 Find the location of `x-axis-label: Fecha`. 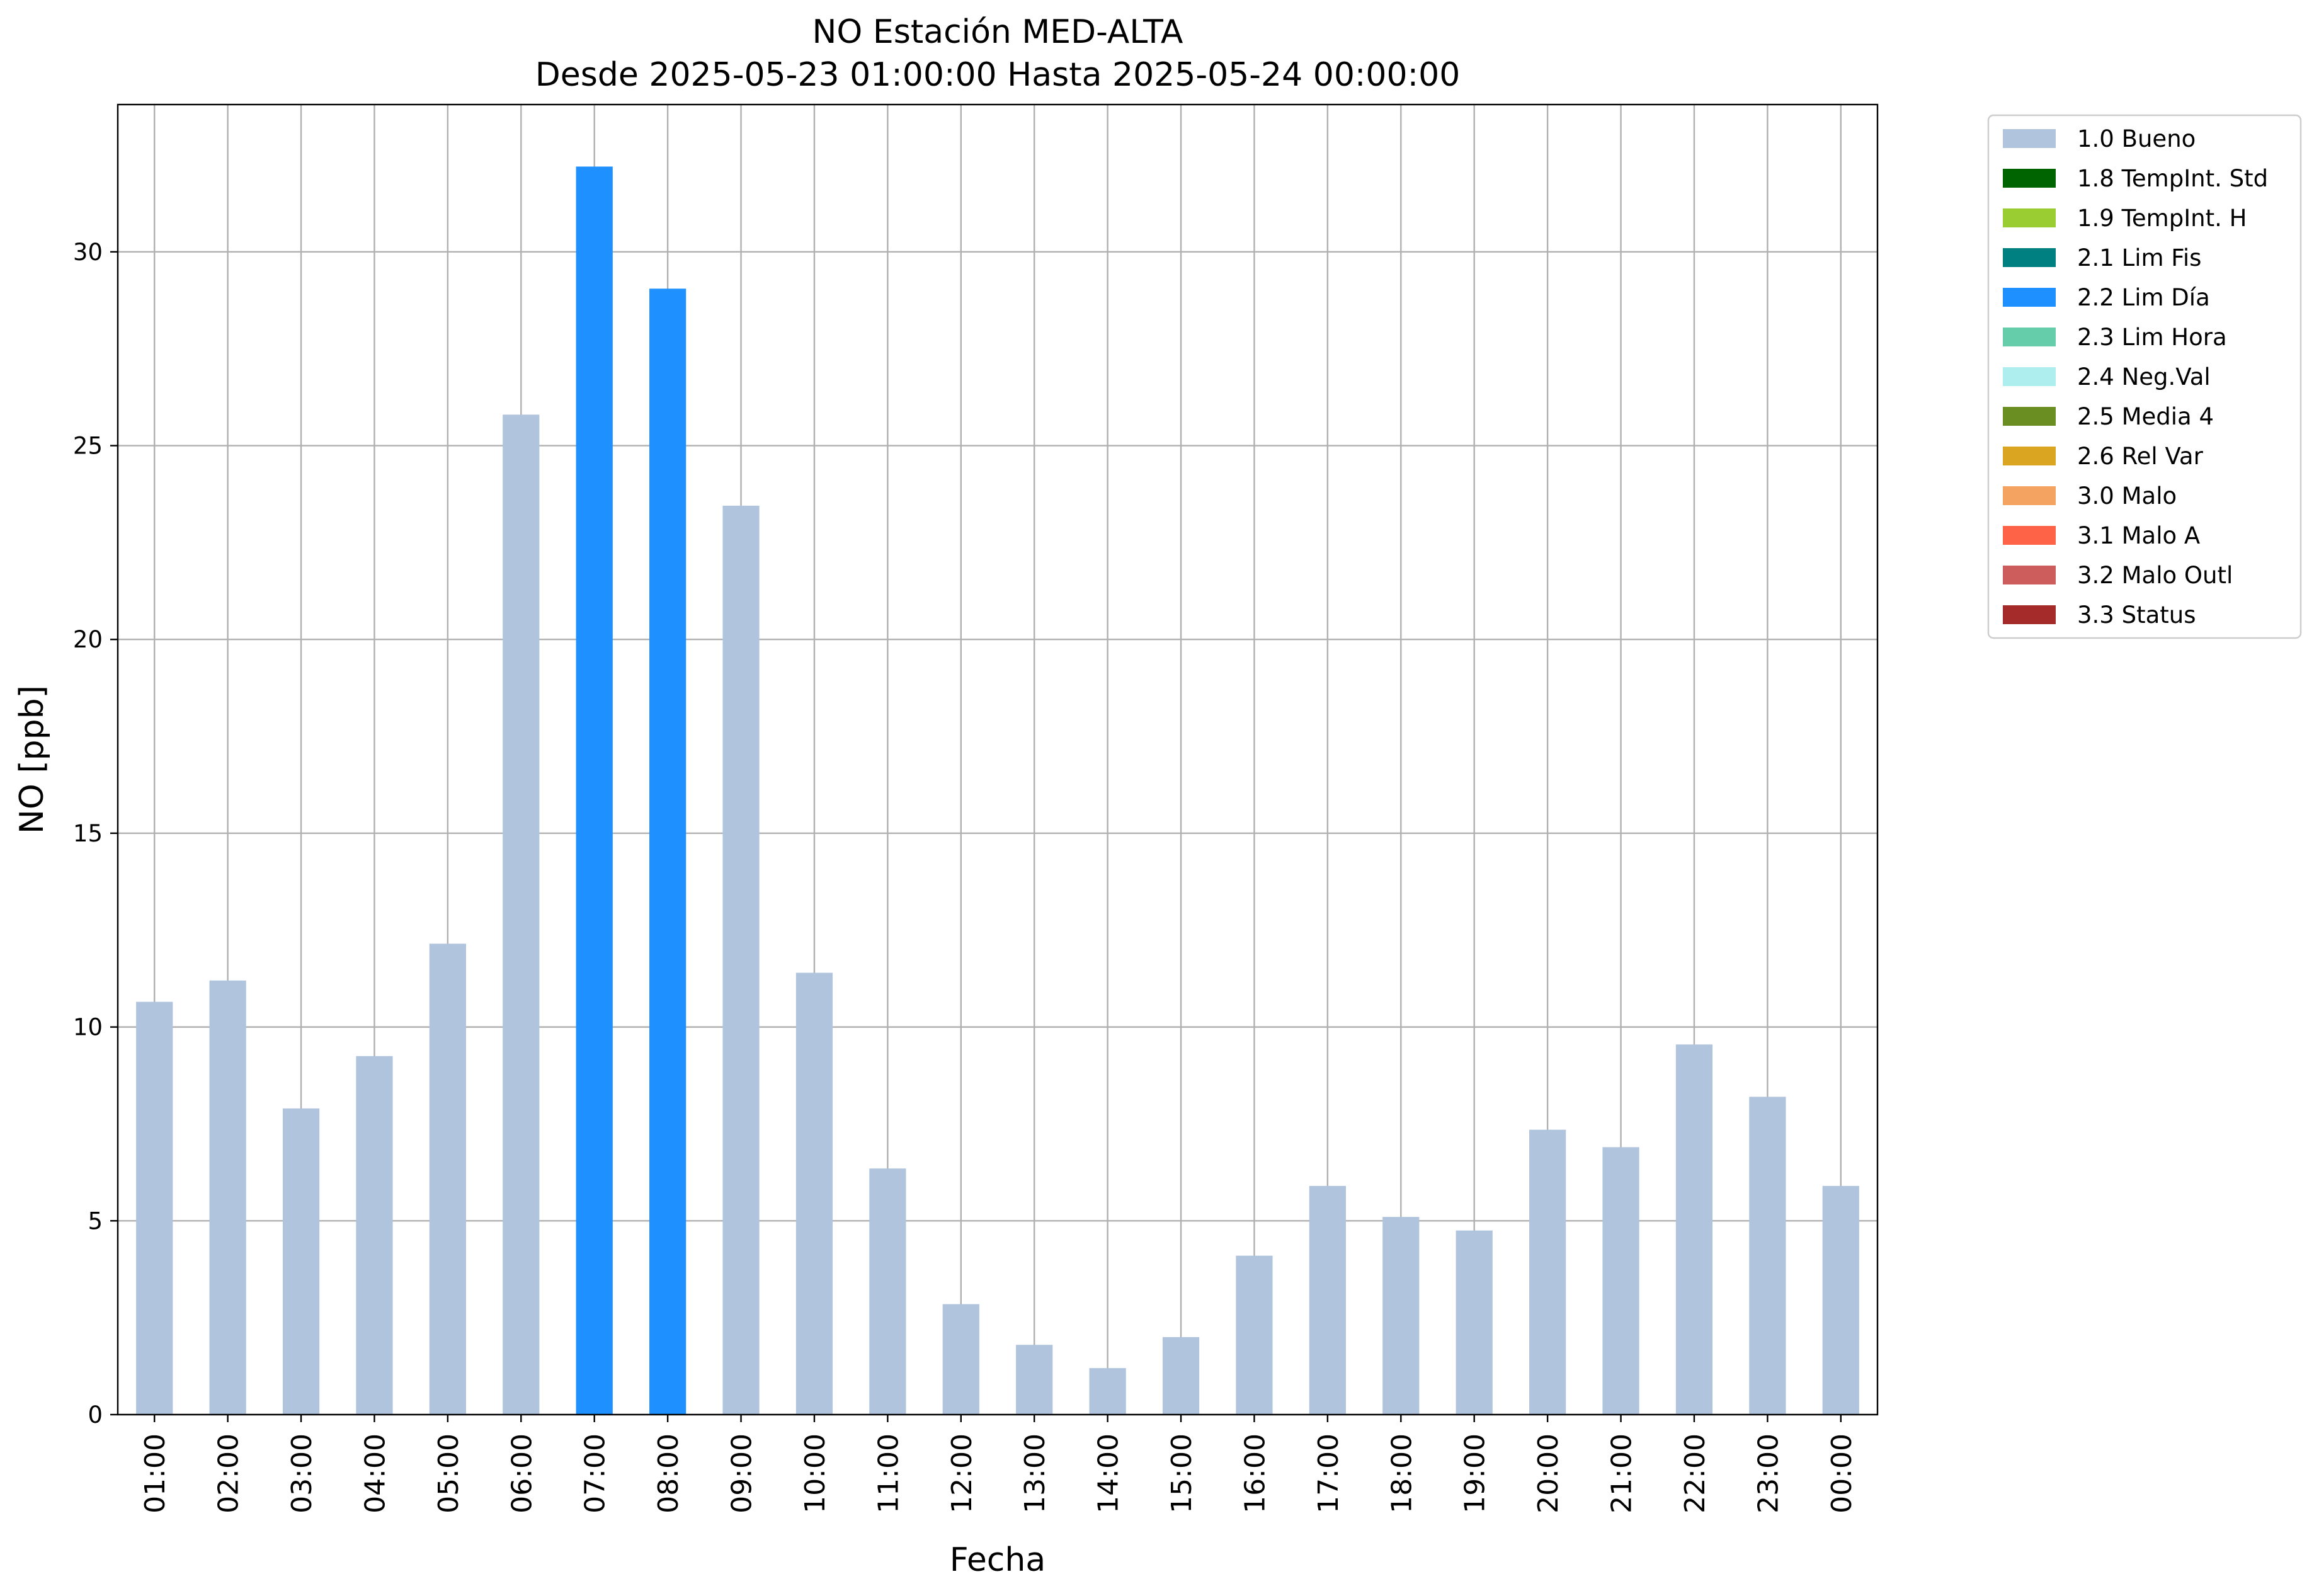

x-axis-label: Fecha is located at coordinates (998, 1560).